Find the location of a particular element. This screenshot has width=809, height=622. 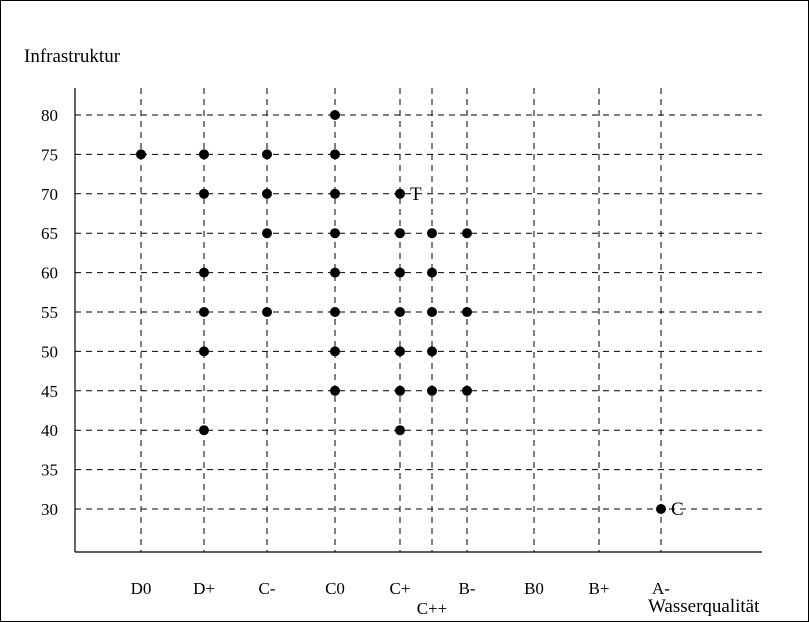

y-axis-label: Infrastruktur is located at coordinates (72, 56).